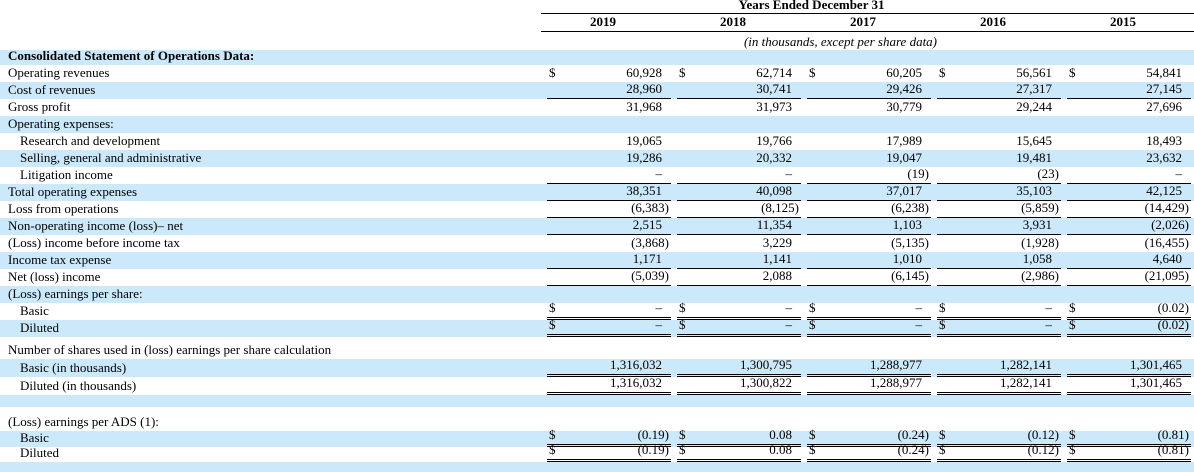 This screenshot has width=1194, height=472. Describe the element at coordinates (869, 226) in the screenshot. I see `value-cell: 1,103` at that location.